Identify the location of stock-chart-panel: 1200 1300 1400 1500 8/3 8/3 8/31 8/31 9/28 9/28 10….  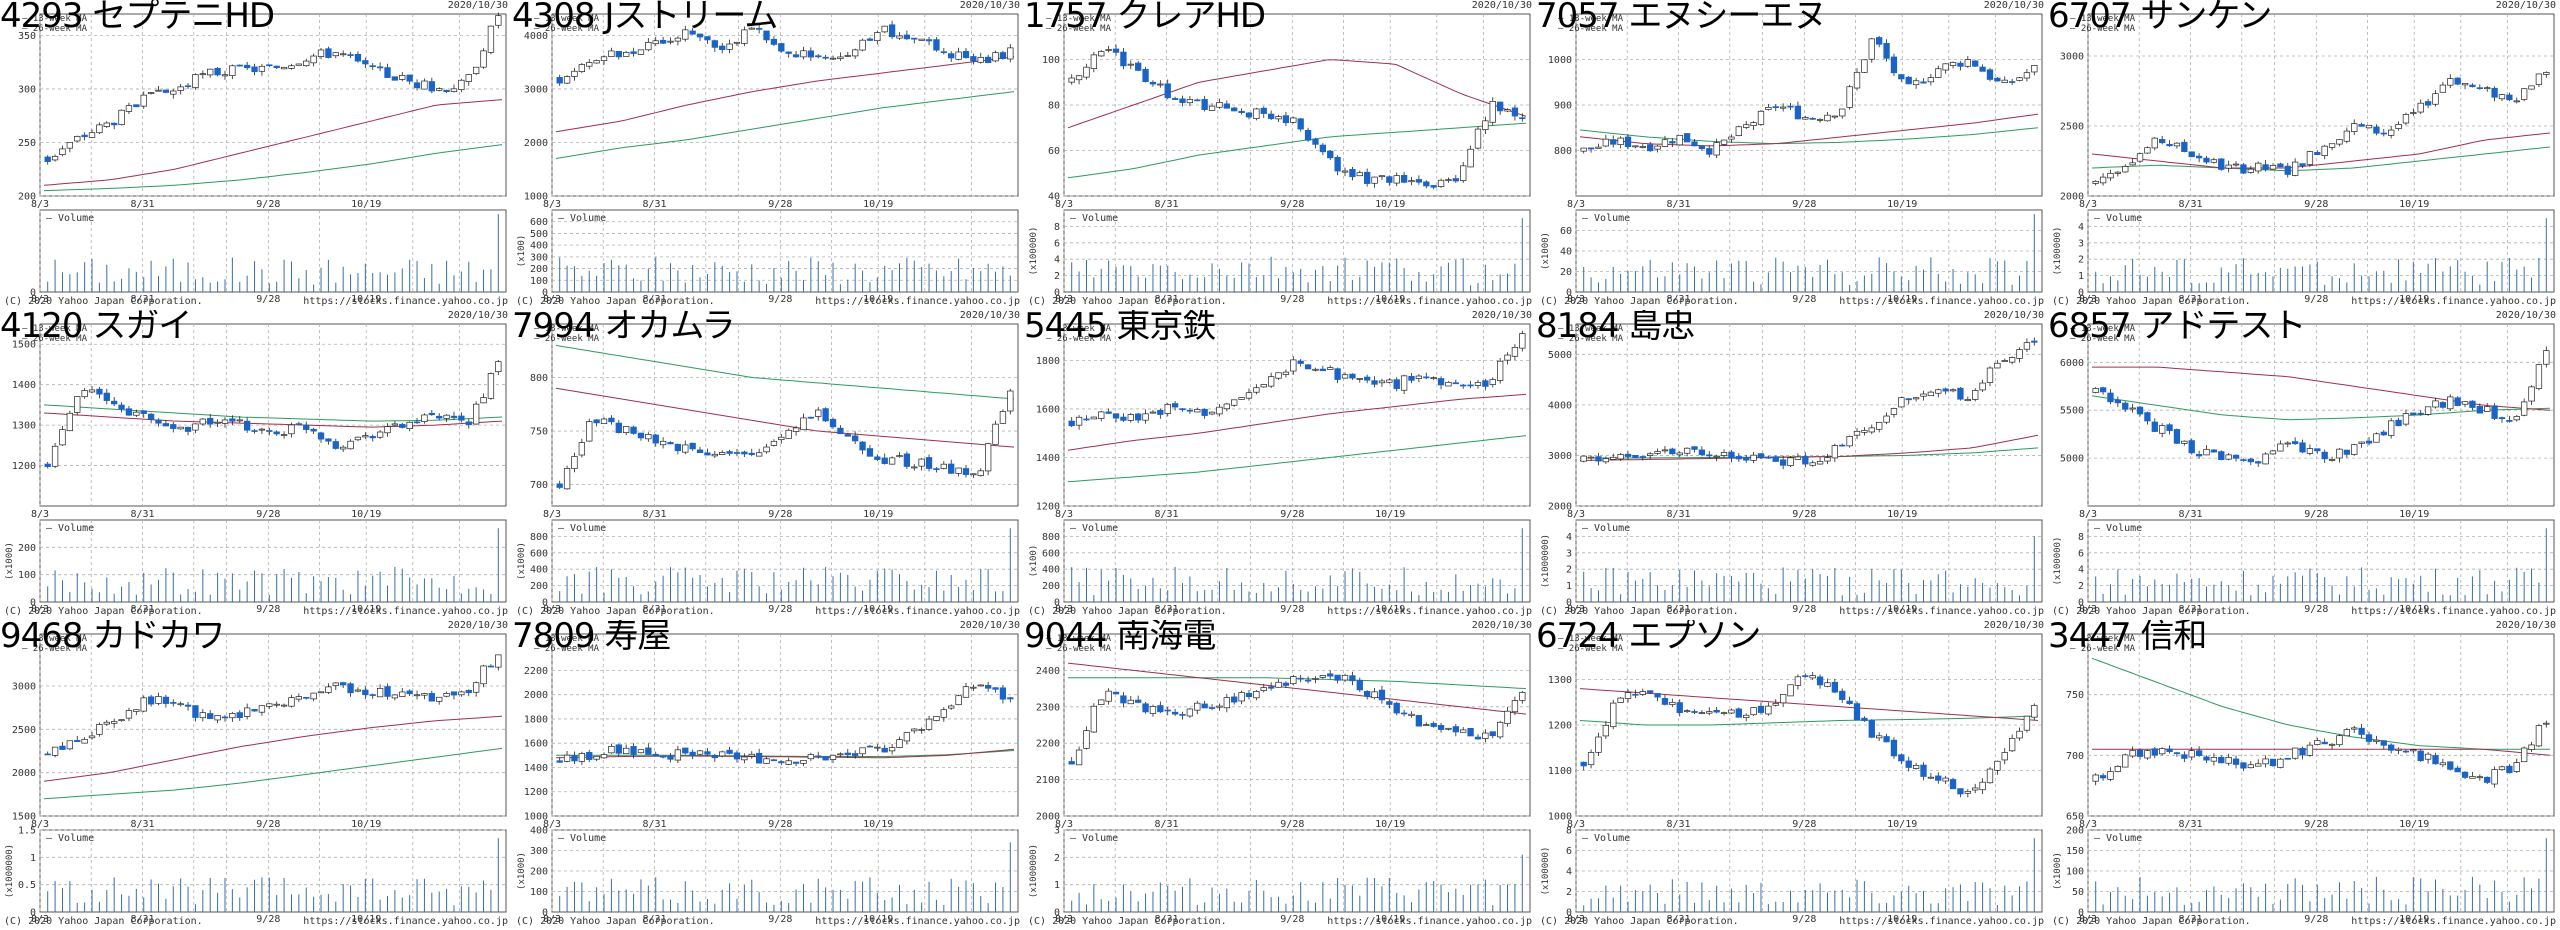
(256, 465).